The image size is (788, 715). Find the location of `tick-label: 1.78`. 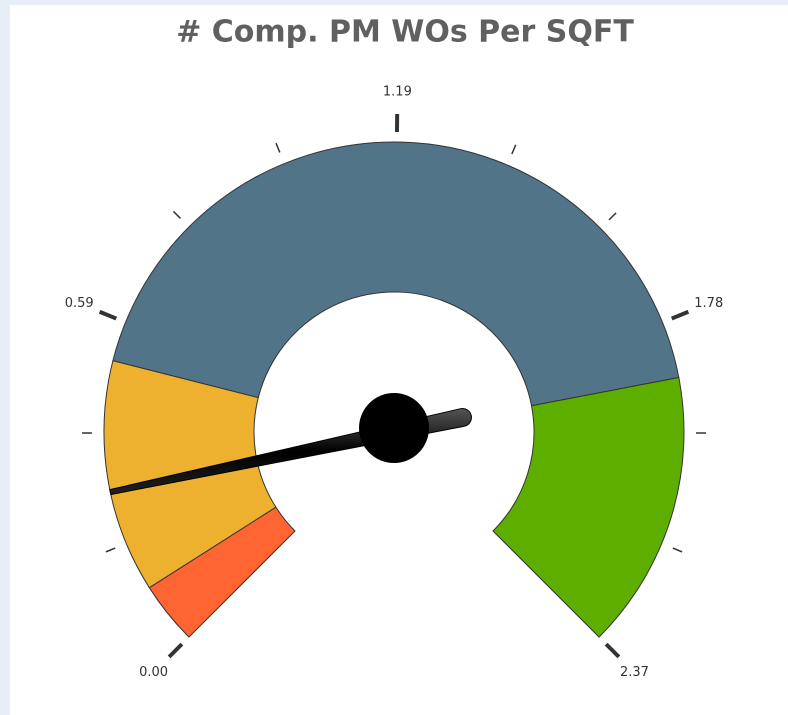

tick-label: 1.78 is located at coordinates (708, 303).